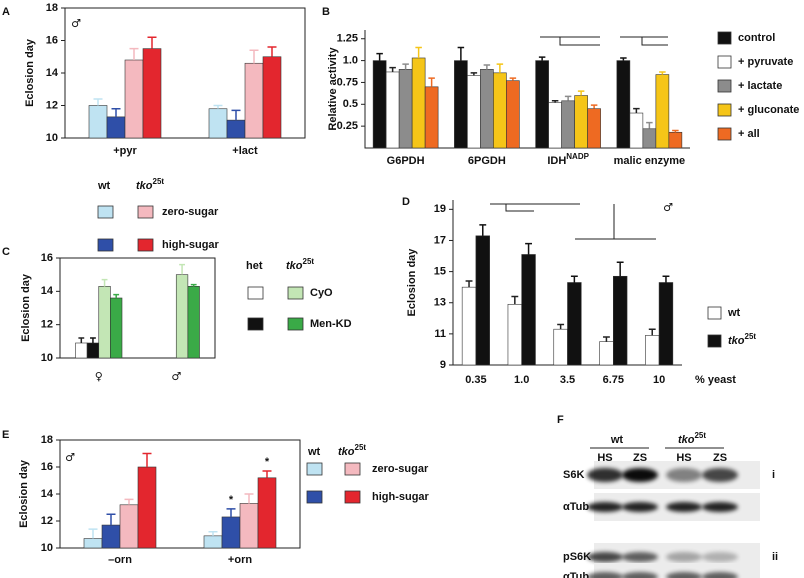  What do you see at coordinates (137, 308) in the screenshot?
I see `plot-frame` at bounding box center [137, 308].